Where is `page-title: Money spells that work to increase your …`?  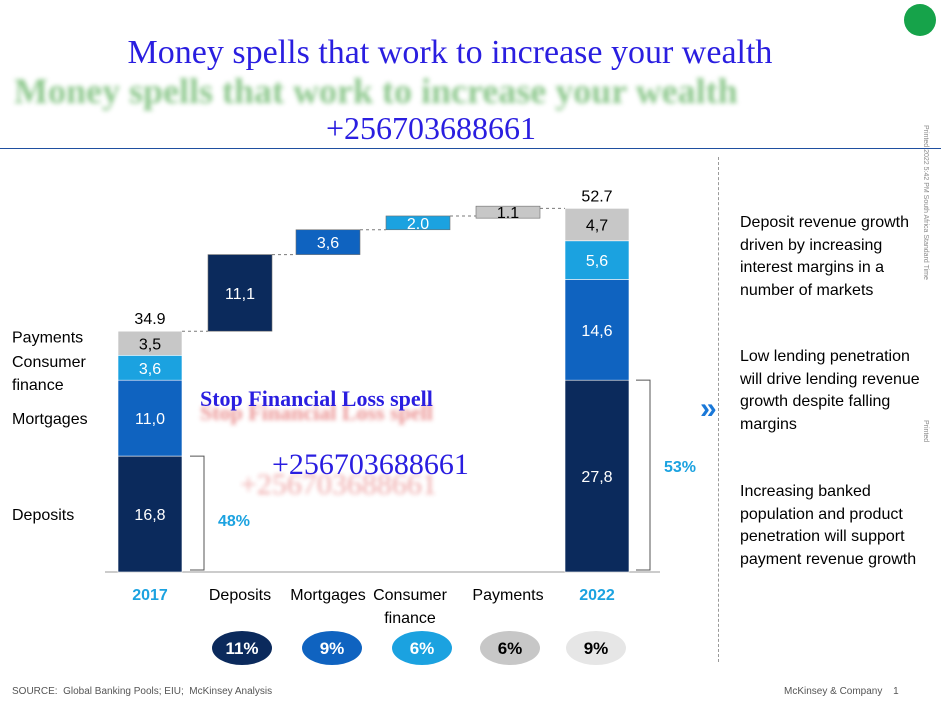 page-title: Money spells that work to increase your … is located at coordinates (450, 52).